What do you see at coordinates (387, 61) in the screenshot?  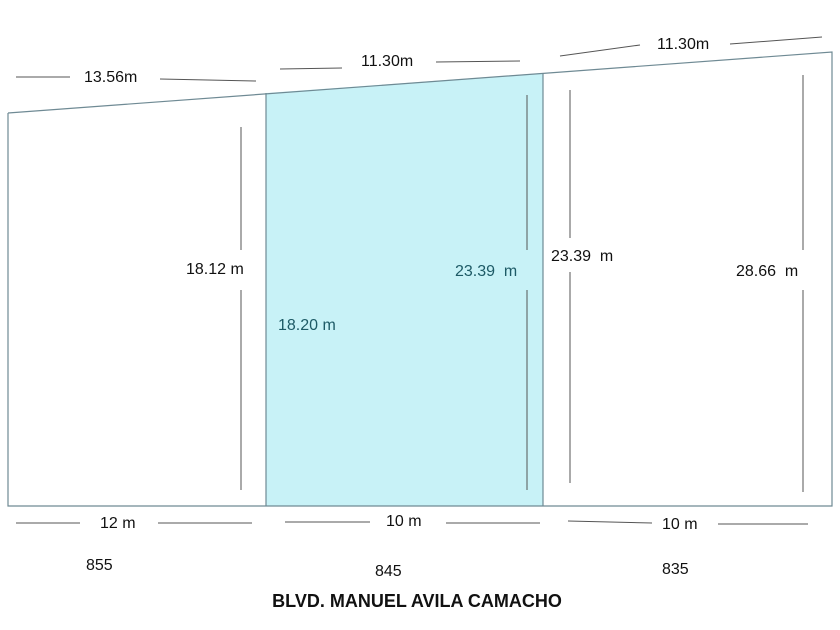 I see `top-dim-lot-845: 11.30m` at bounding box center [387, 61].